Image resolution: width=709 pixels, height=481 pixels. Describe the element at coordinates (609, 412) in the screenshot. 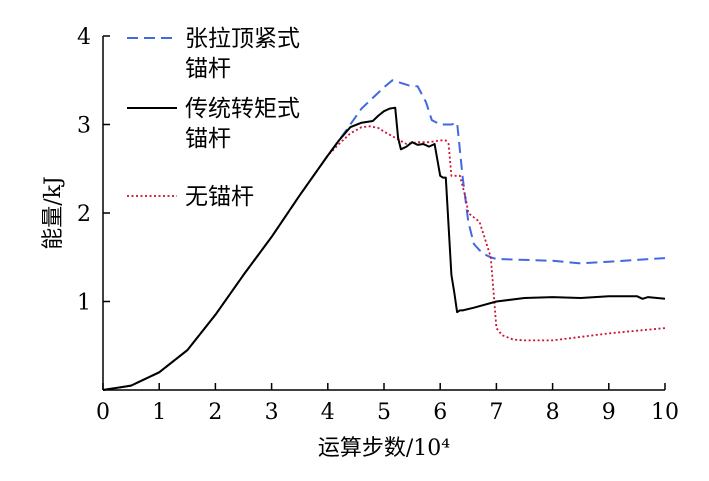

I see `x-tick-label: 9` at that location.